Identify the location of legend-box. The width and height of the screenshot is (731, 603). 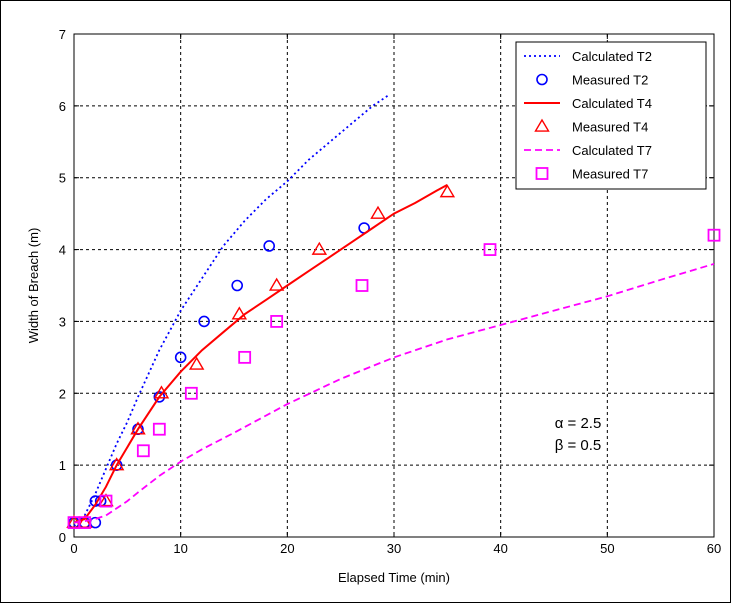
(611, 115).